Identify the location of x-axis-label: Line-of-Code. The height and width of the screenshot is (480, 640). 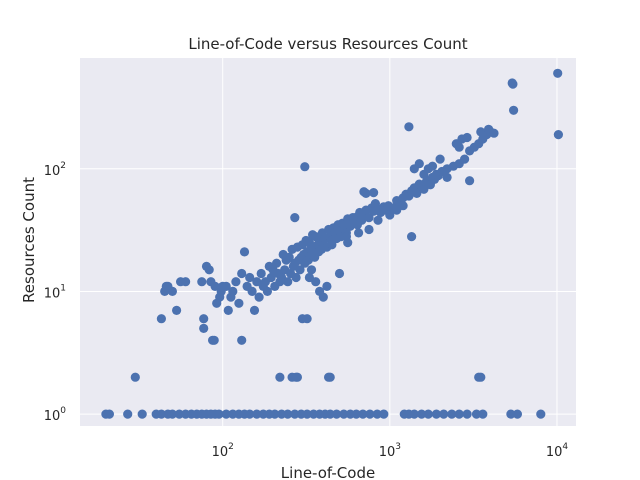
(328, 472).